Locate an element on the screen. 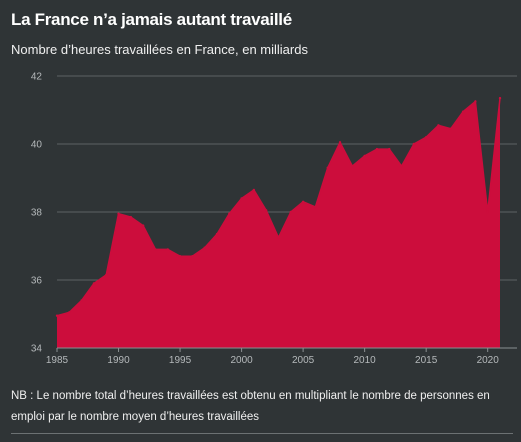 The image size is (521, 442). x-tick-label-1990: 1990 is located at coordinates (118, 360).